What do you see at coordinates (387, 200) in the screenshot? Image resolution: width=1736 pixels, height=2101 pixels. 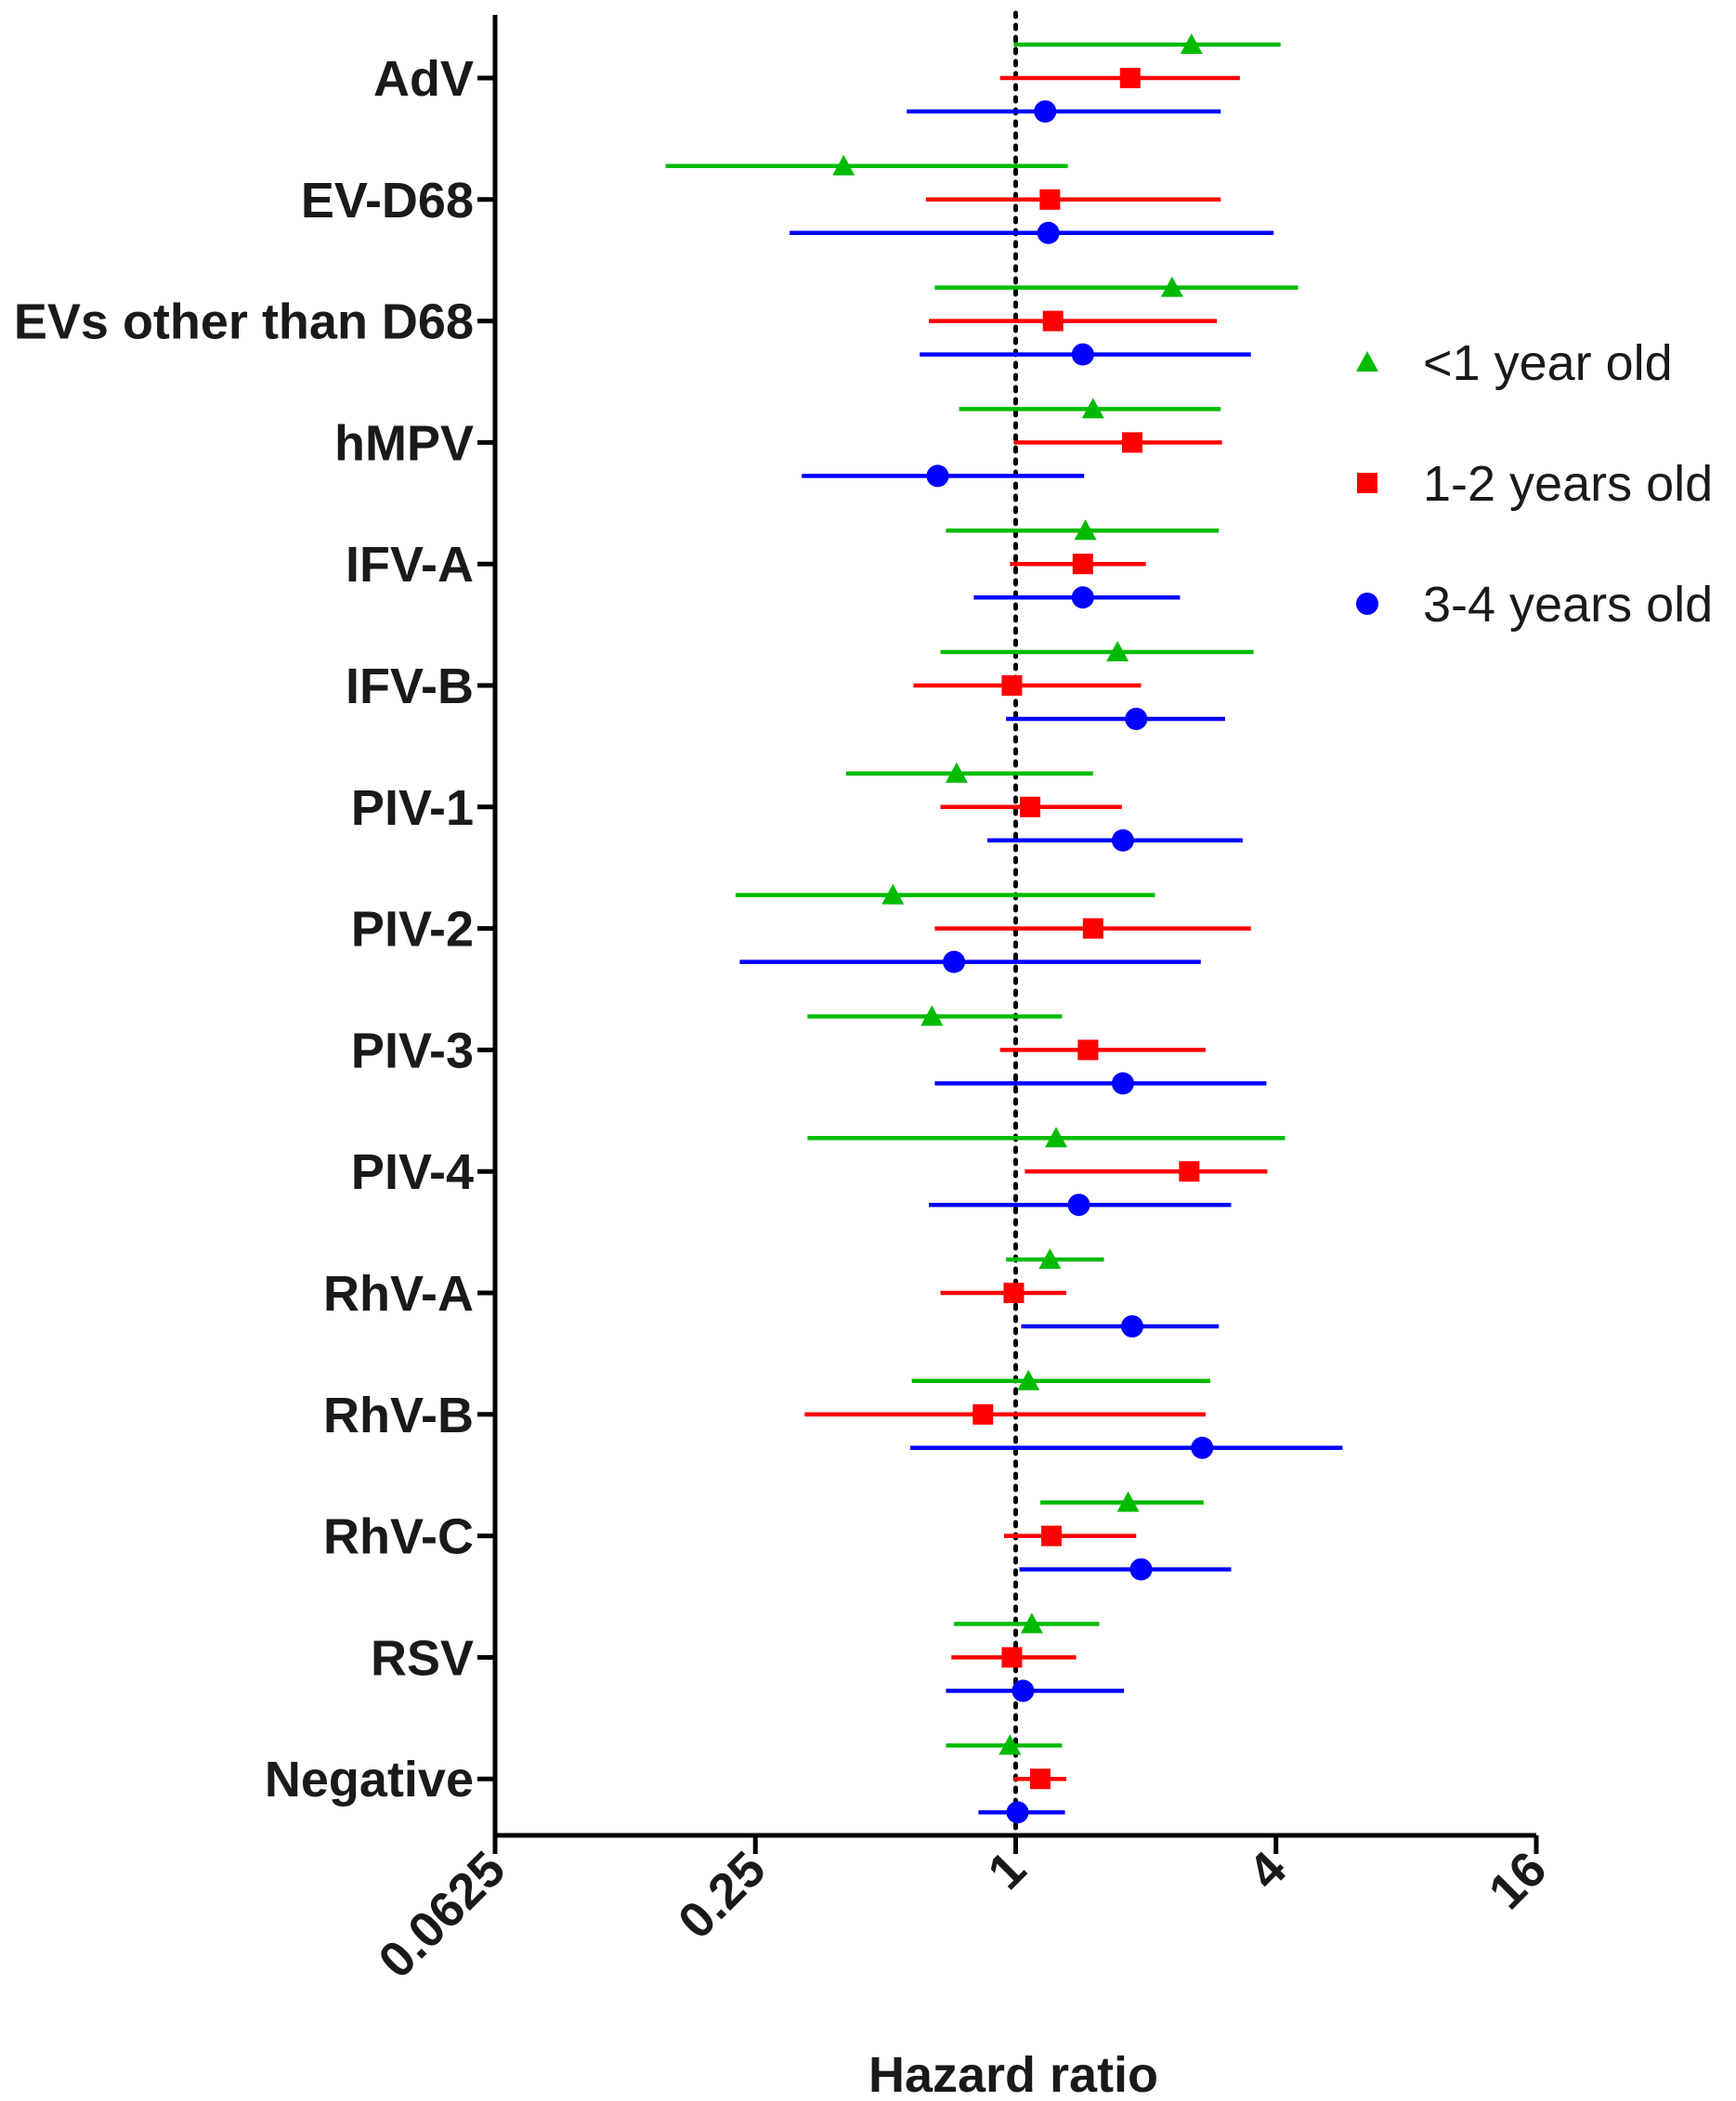 I see `category-label: EV-D68` at bounding box center [387, 200].